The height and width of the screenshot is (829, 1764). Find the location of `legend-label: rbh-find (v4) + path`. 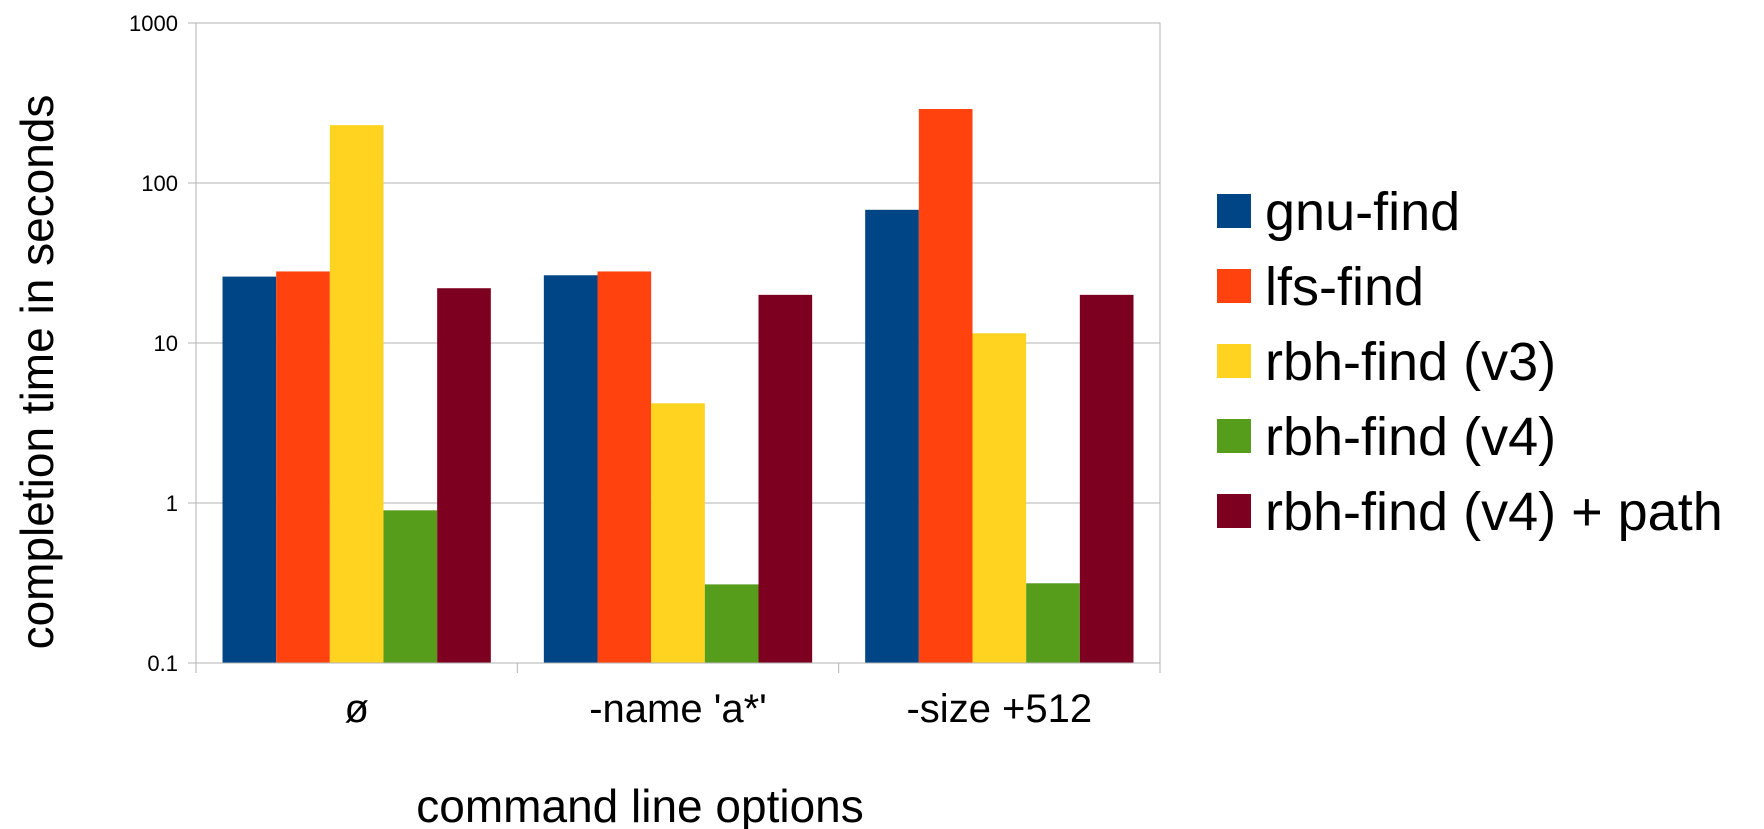

legend-label: rbh-find (v4) + path is located at coordinates (1494, 512).